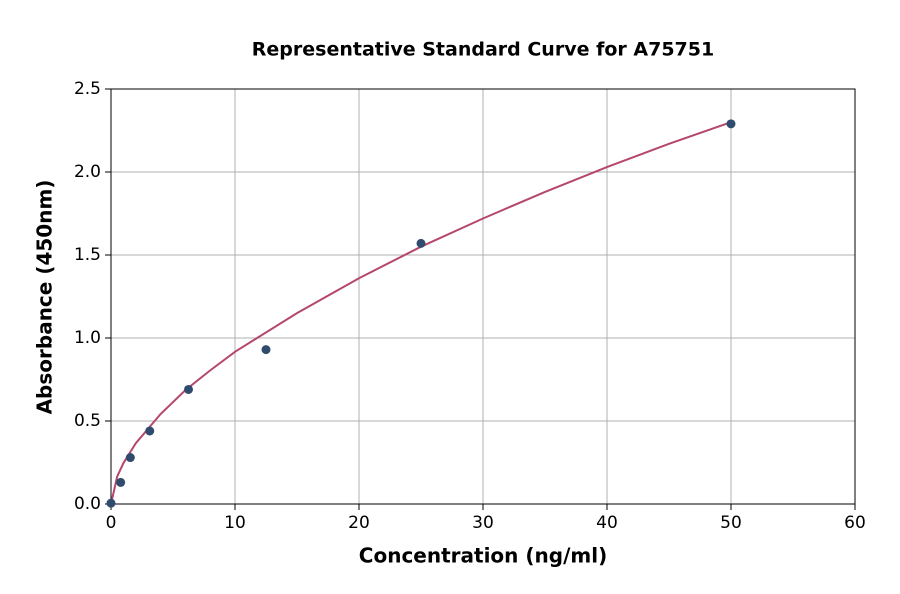  I want to click on y-tick-label: 0.0, so click(87, 504).